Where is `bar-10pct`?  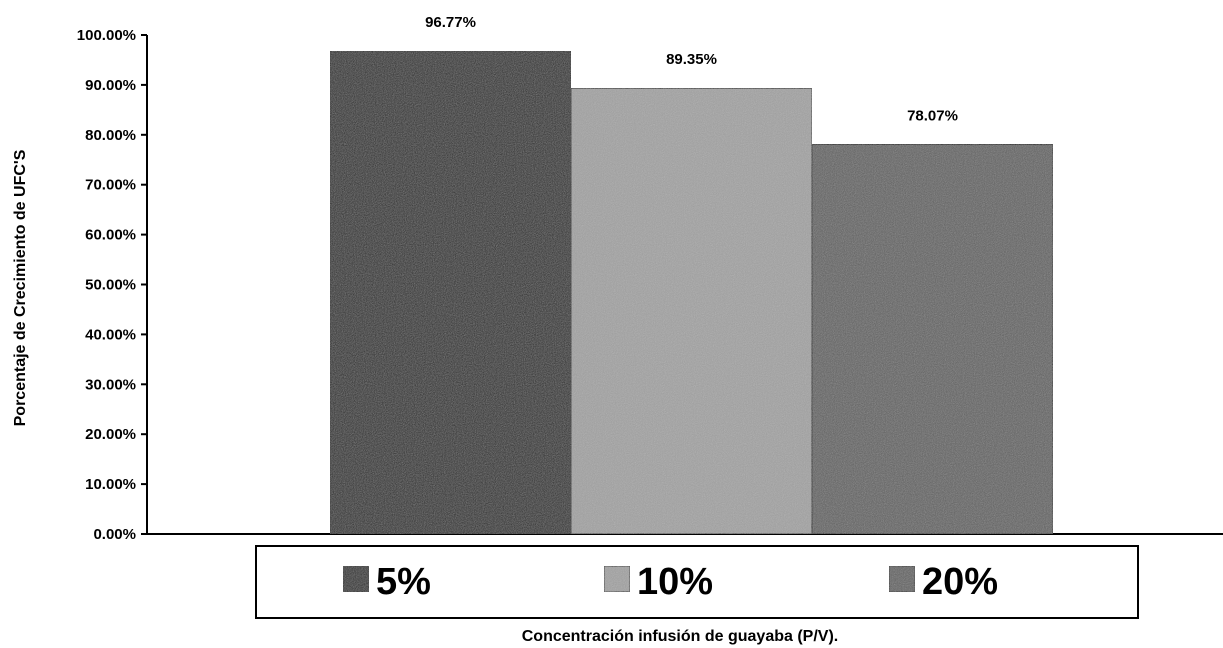 bar-10pct is located at coordinates (691, 311).